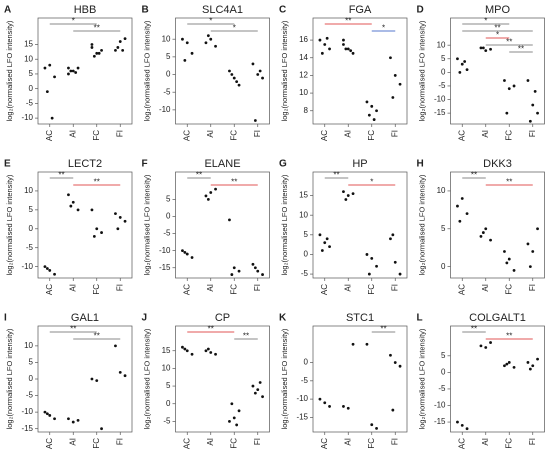 The image size is (550, 462). Describe the element at coordinates (283, 318) in the screenshot. I see `panel-letter: K` at that location.